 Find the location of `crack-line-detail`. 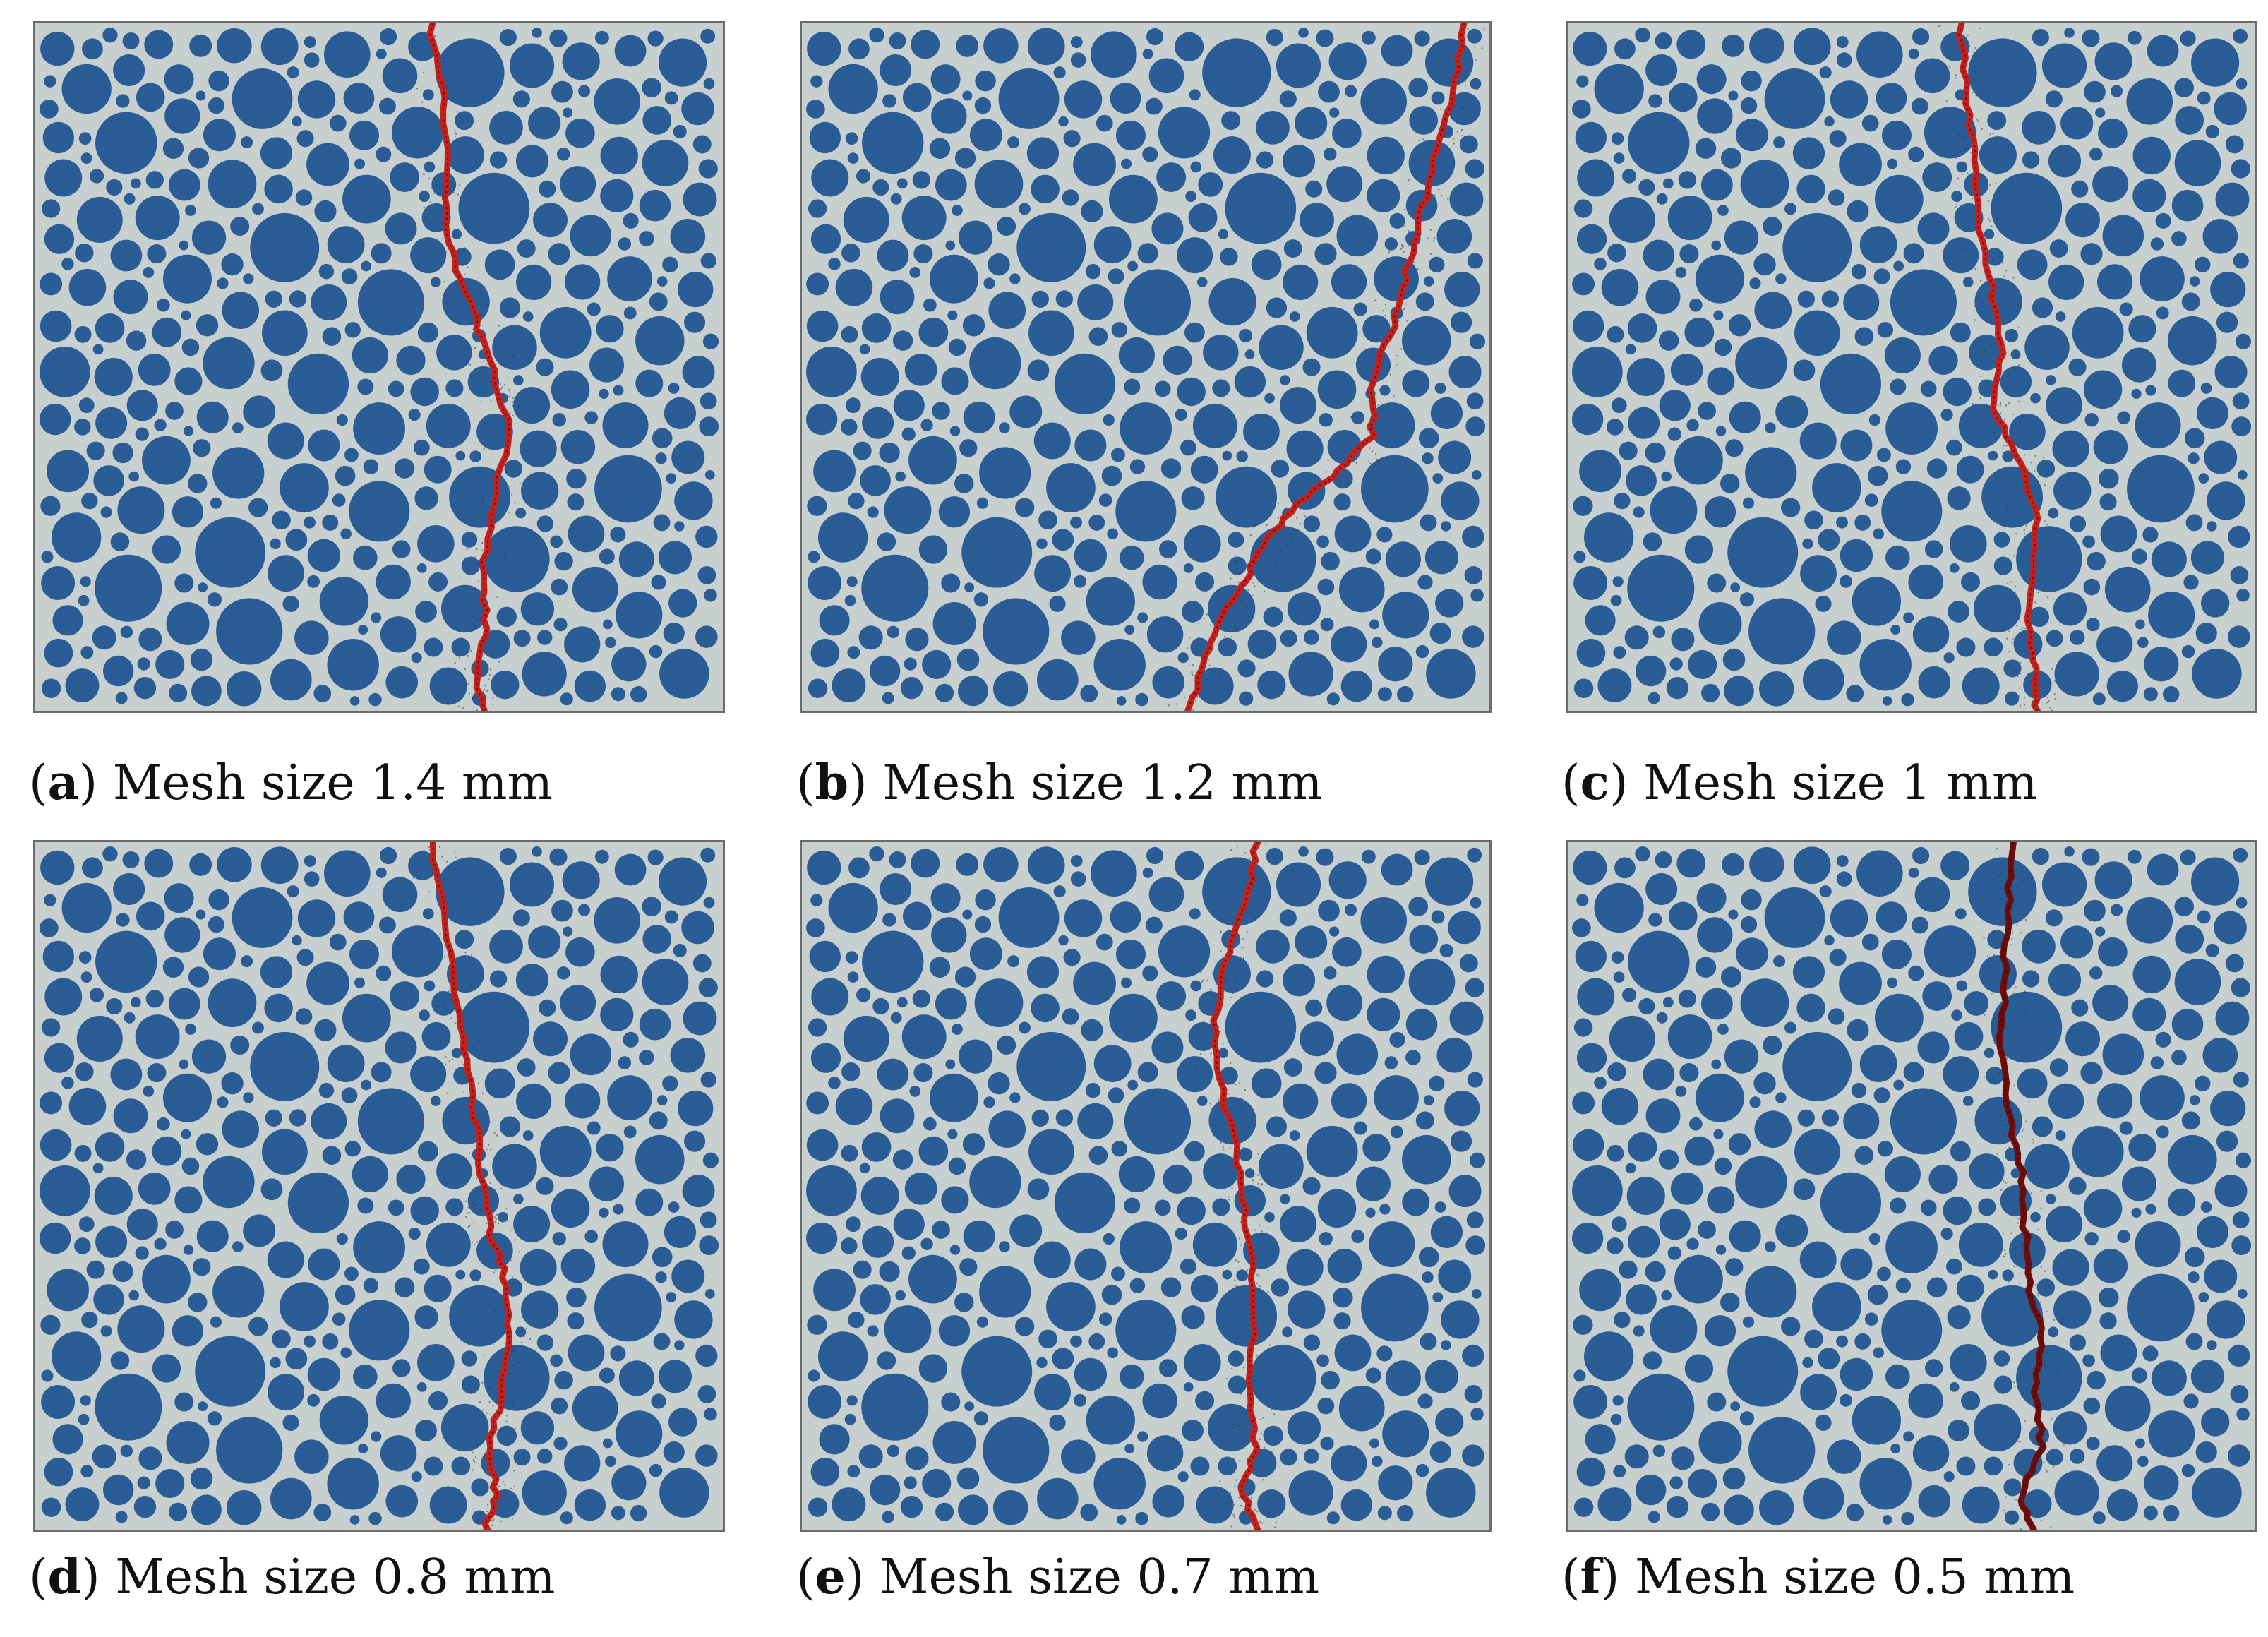

crack-line-detail is located at coordinates (2022, 1186).